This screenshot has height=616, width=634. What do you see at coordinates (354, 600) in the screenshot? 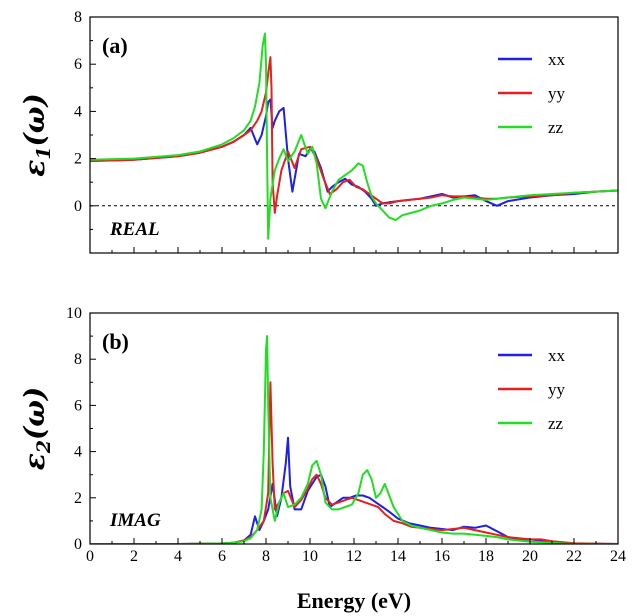
I see `x-axis-label: Energy (eV)` at bounding box center [354, 600].